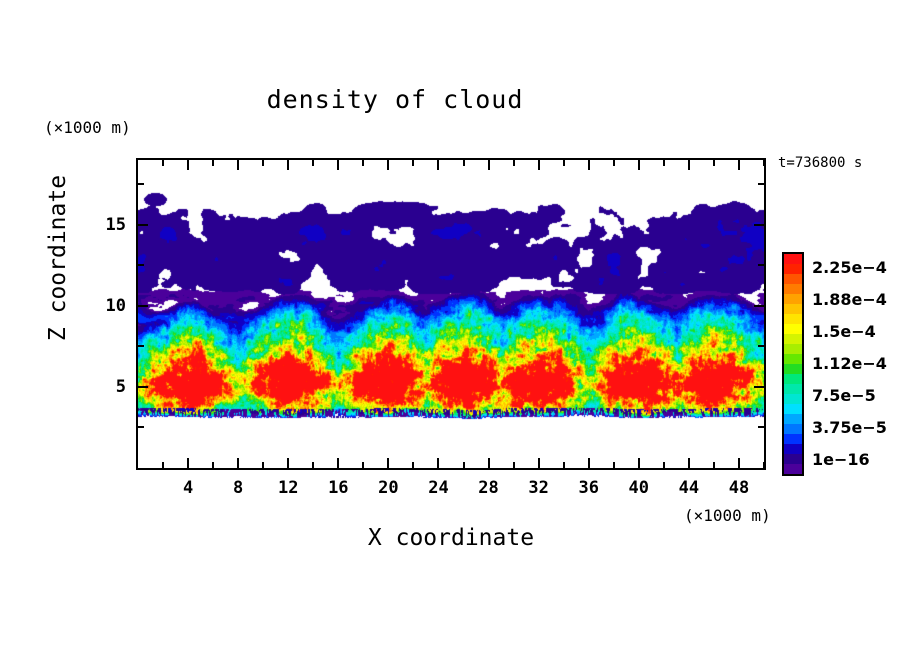 Image resolution: width=904 pixels, height=654 pixels. Describe the element at coordinates (388, 488) in the screenshot. I see `x-tick-label: 20` at that location.